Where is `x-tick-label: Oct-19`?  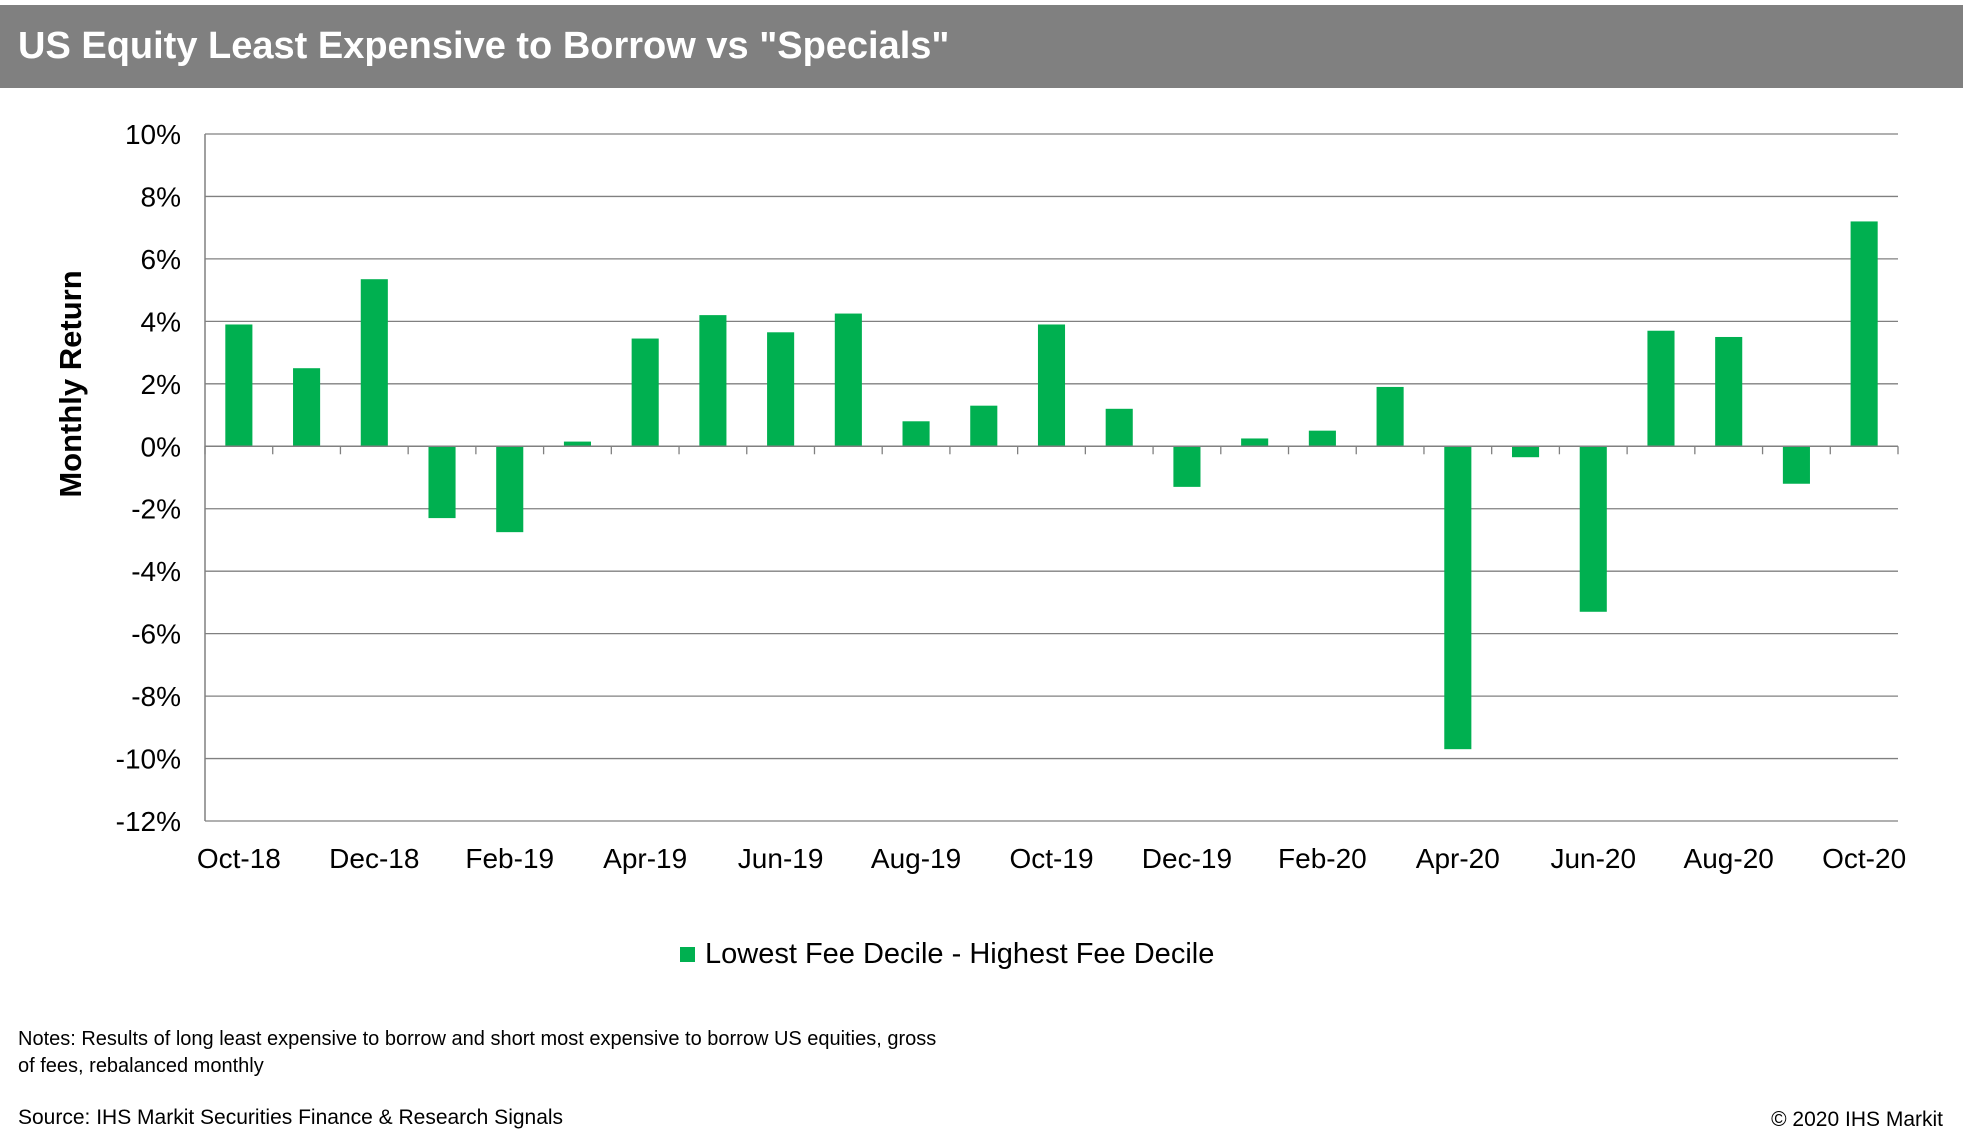 x-tick-label: Oct-19 is located at coordinates (1051, 858).